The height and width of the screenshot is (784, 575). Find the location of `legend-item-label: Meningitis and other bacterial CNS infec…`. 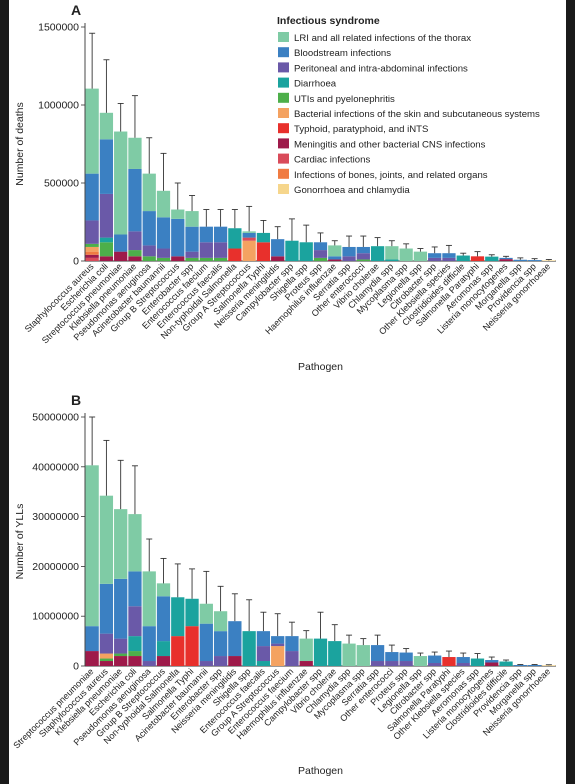

legend-item-label: Meningitis and other bacterial CNS infec… is located at coordinates (390, 144).